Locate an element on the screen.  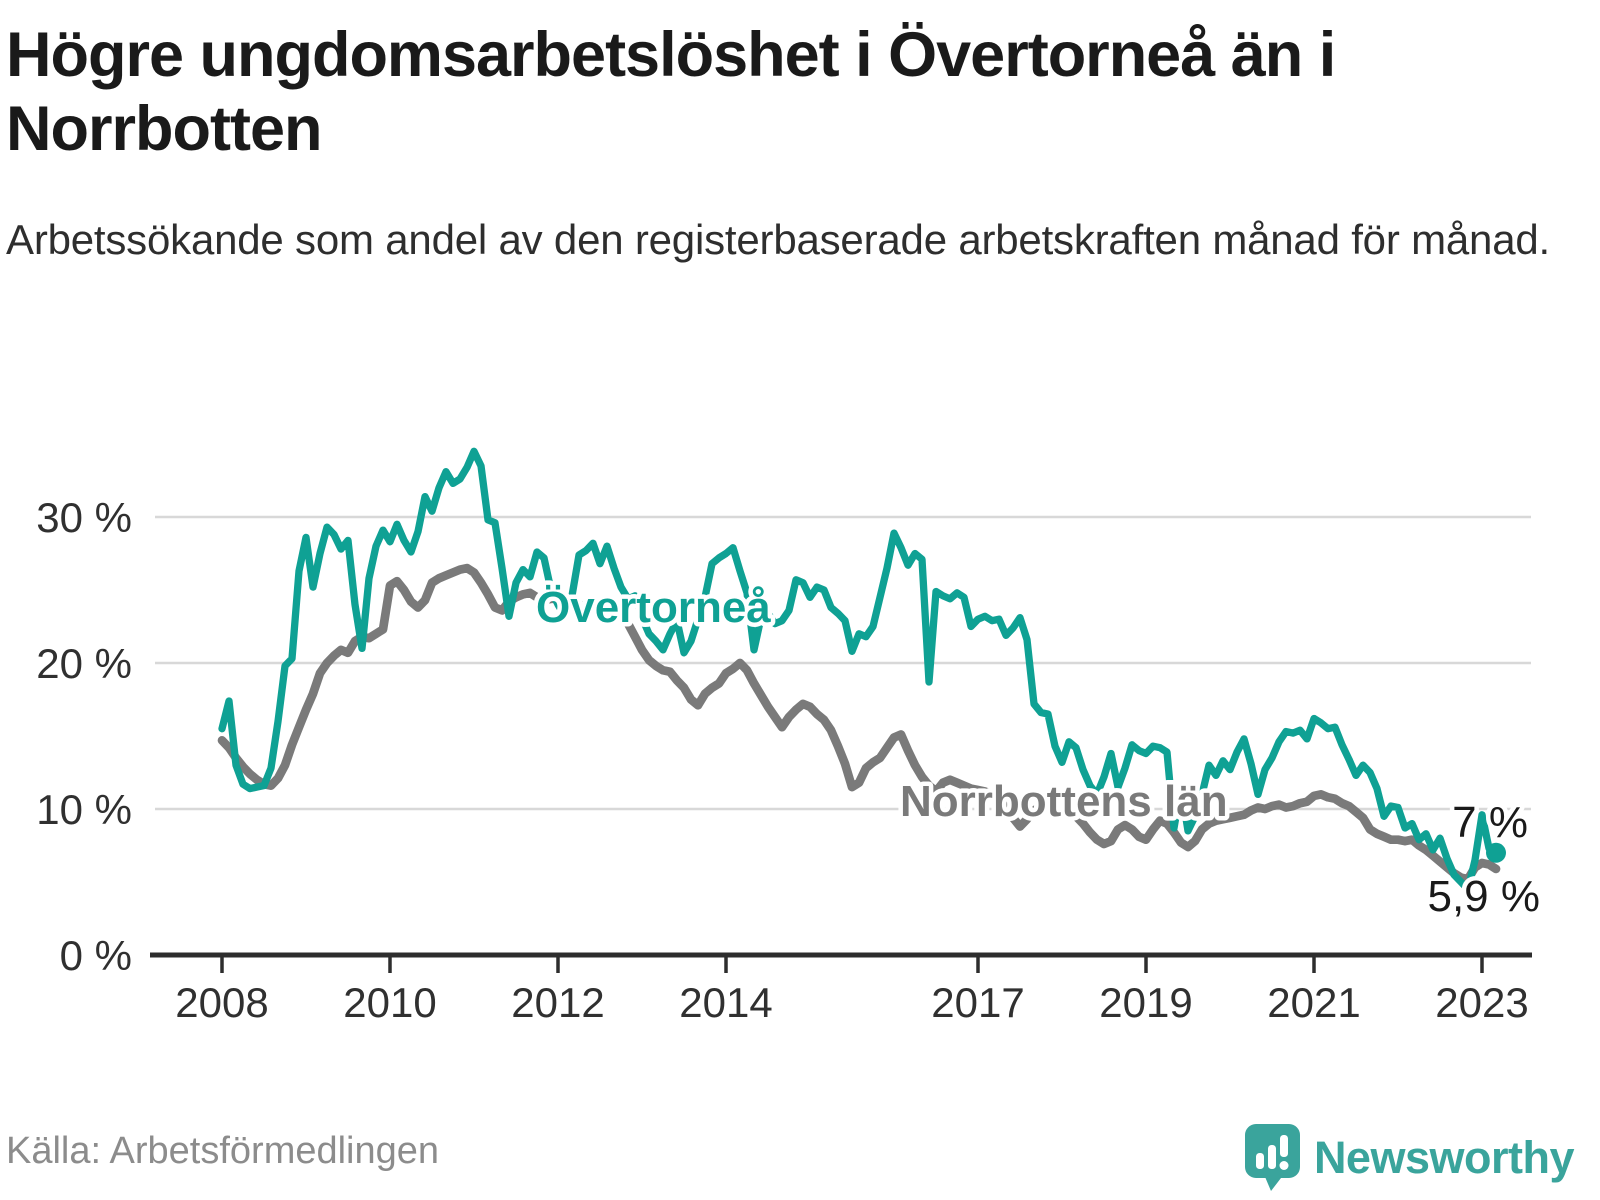
x-axis-label-2008: 2008 is located at coordinates (221, 1002).